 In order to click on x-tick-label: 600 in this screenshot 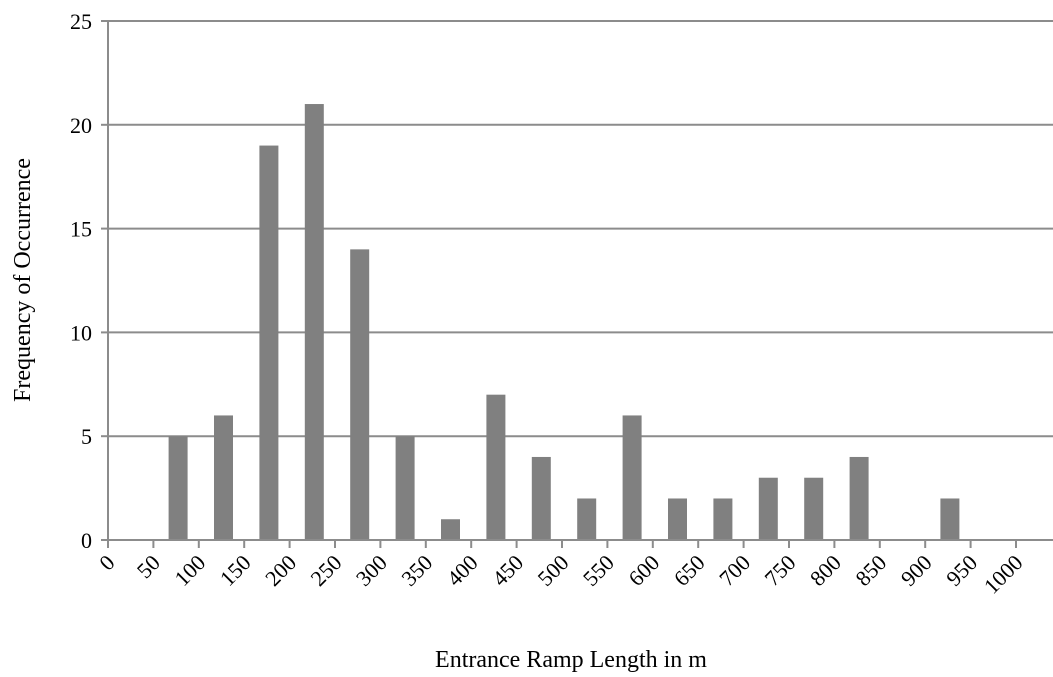, I will do `click(643, 570)`.